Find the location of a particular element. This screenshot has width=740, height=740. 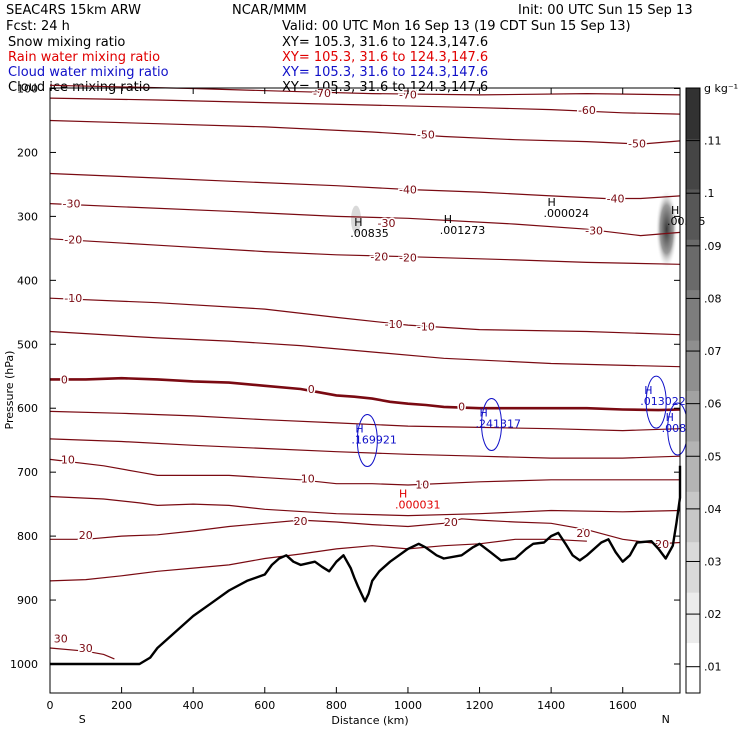

x-tick-label: 600 is located at coordinates (264, 705).